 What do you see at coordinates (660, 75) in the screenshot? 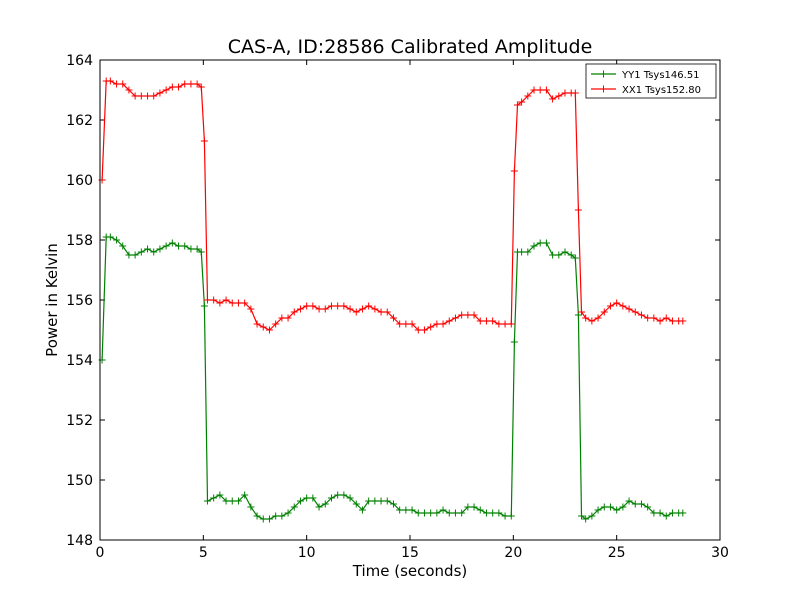
I see `legend-label: YY1 Tsys146.51` at bounding box center [660, 75].